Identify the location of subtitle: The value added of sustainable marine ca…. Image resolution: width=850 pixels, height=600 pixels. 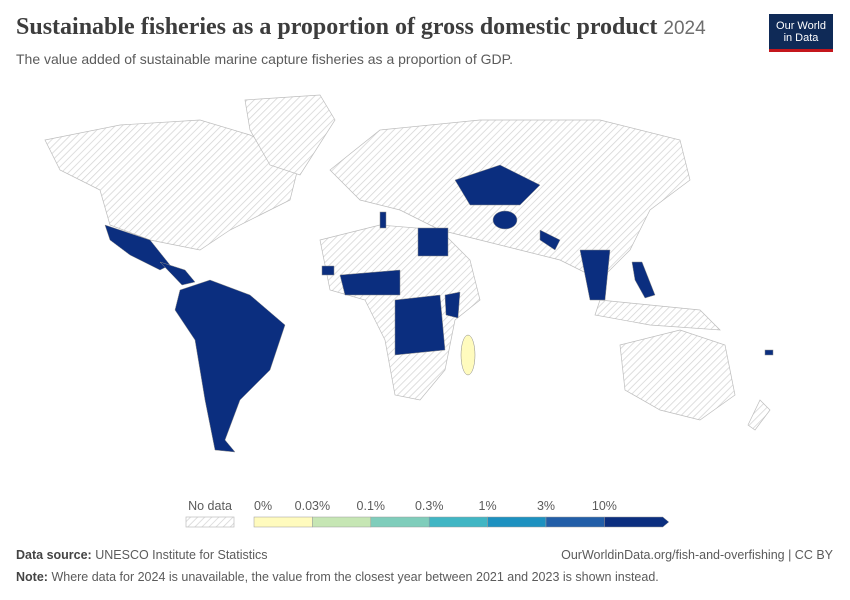
(265, 59).